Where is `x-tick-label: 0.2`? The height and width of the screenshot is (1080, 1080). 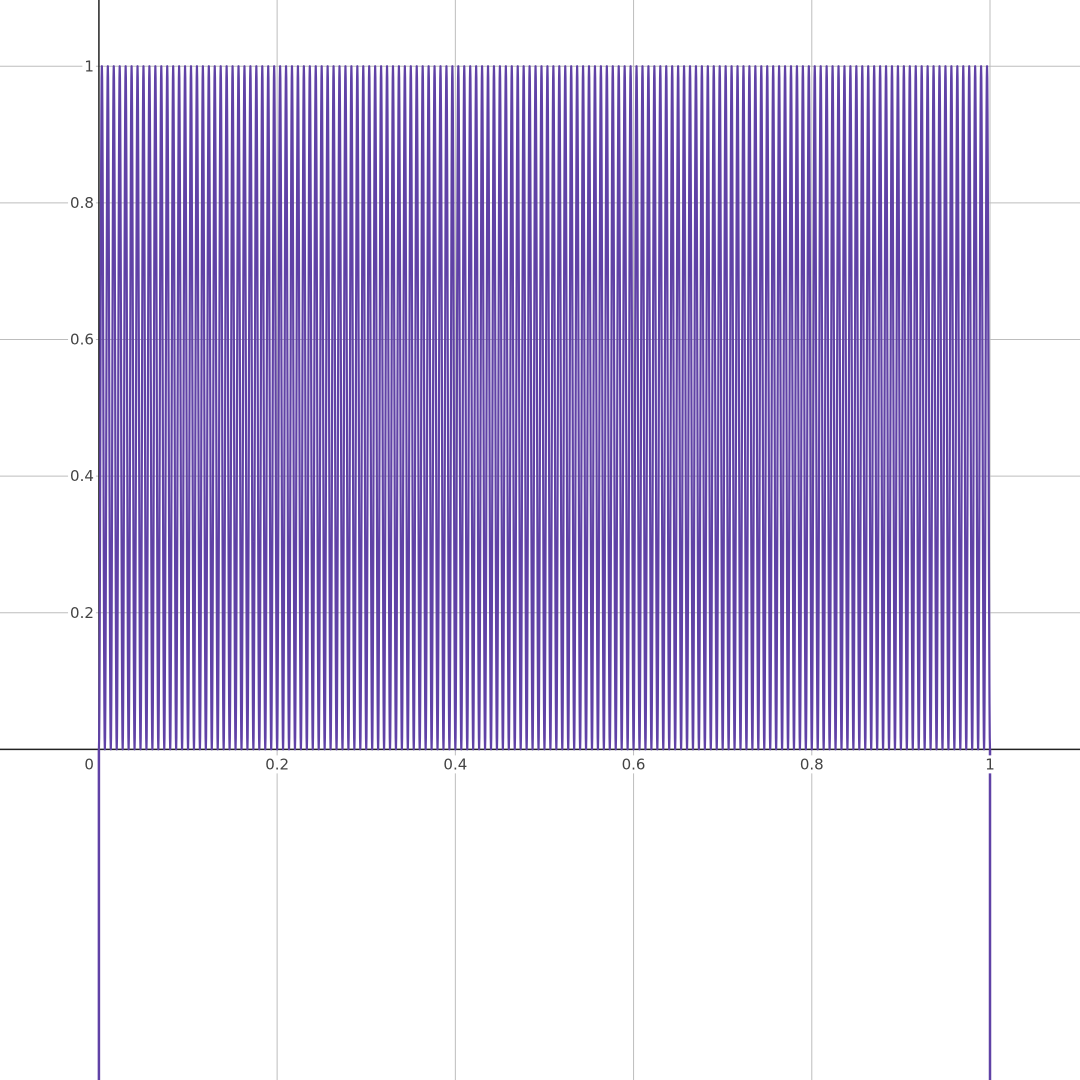 x-tick-label: 0.2 is located at coordinates (277, 764).